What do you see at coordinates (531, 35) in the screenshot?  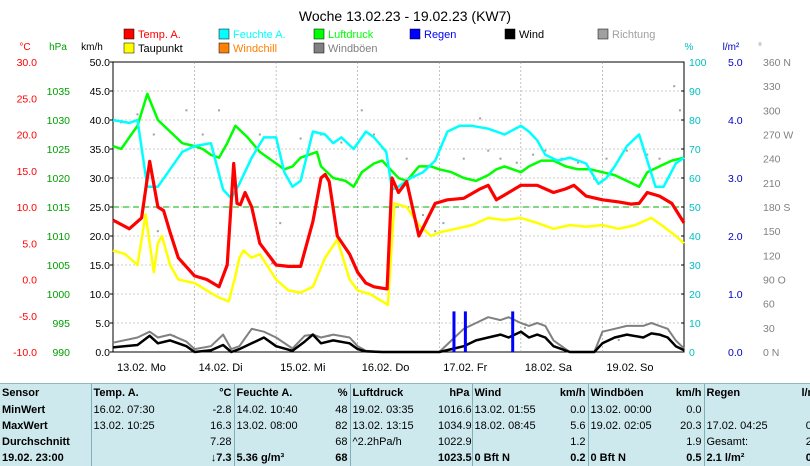 I see `legend-label-wind: Wind` at bounding box center [531, 35].